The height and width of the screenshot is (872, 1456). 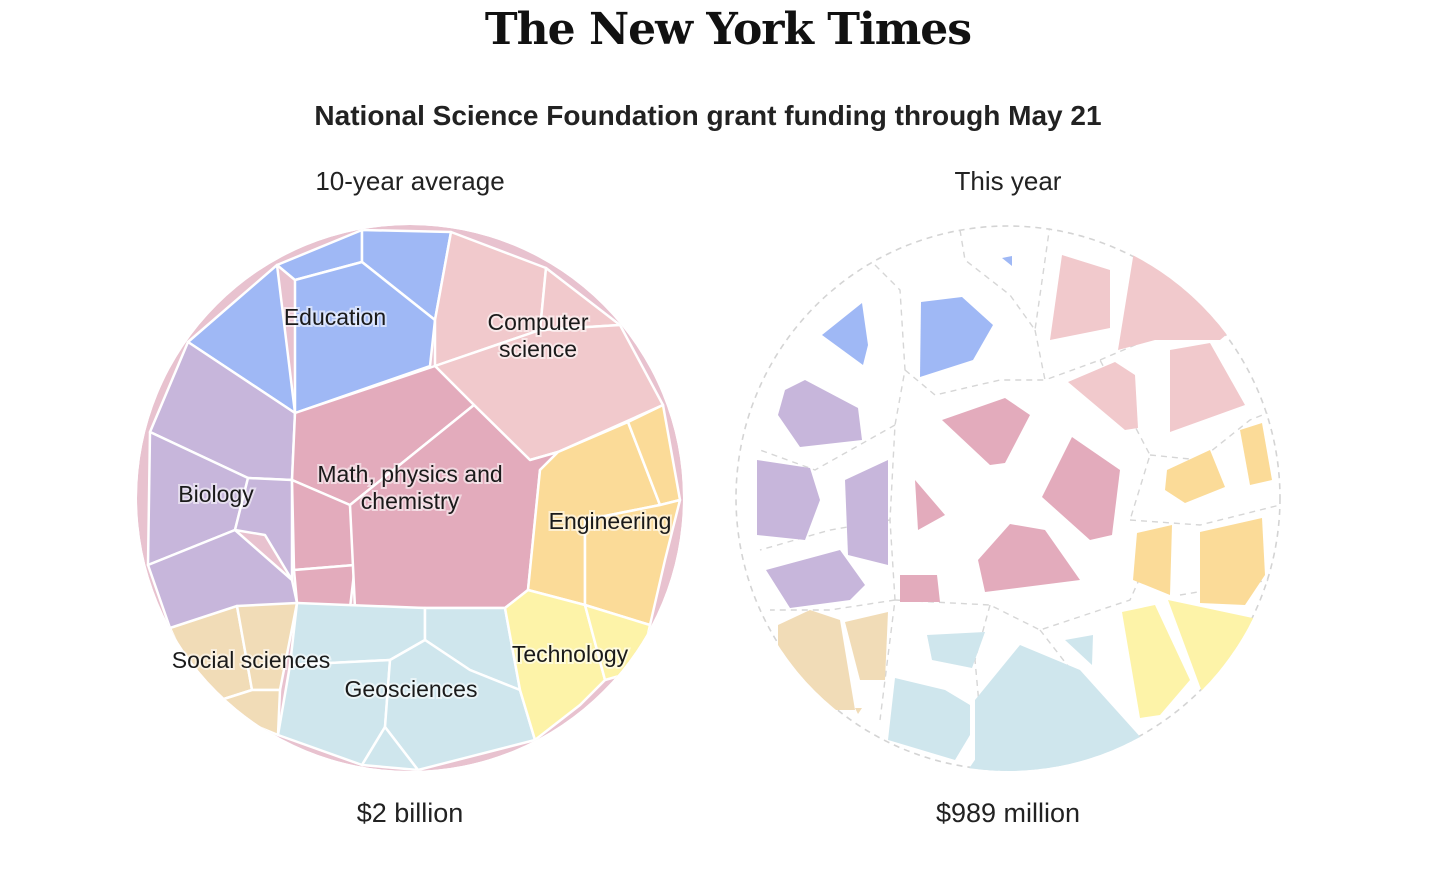 What do you see at coordinates (410, 813) in the screenshot?
I see `panel-total-left: $2 billion` at bounding box center [410, 813].